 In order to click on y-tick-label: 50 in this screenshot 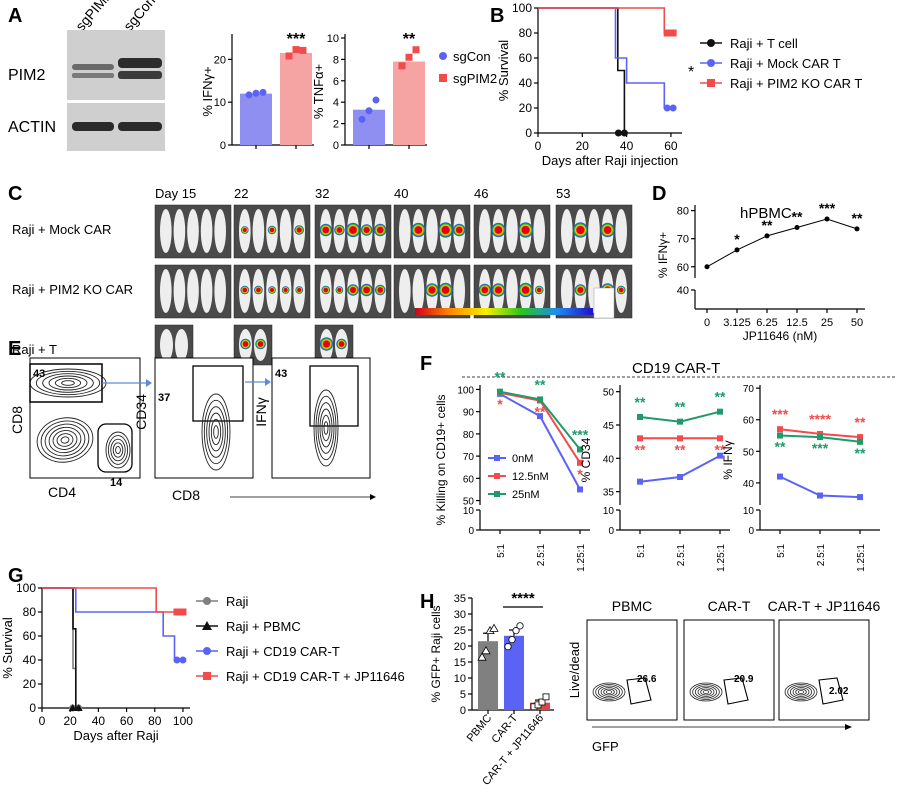, I will do `click(469, 502)`.